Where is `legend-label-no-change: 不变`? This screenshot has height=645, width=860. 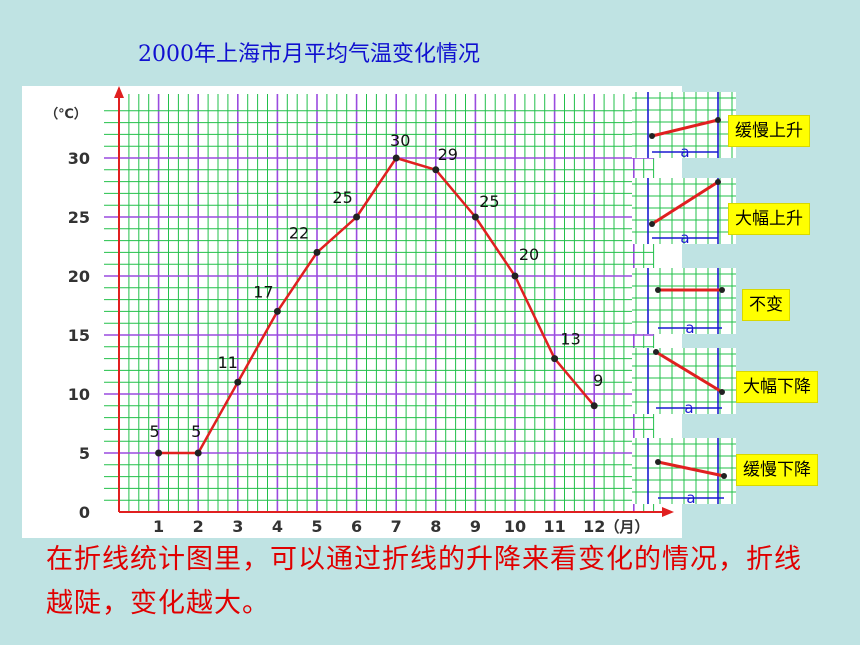 legend-label-no-change: 不变 is located at coordinates (766, 305).